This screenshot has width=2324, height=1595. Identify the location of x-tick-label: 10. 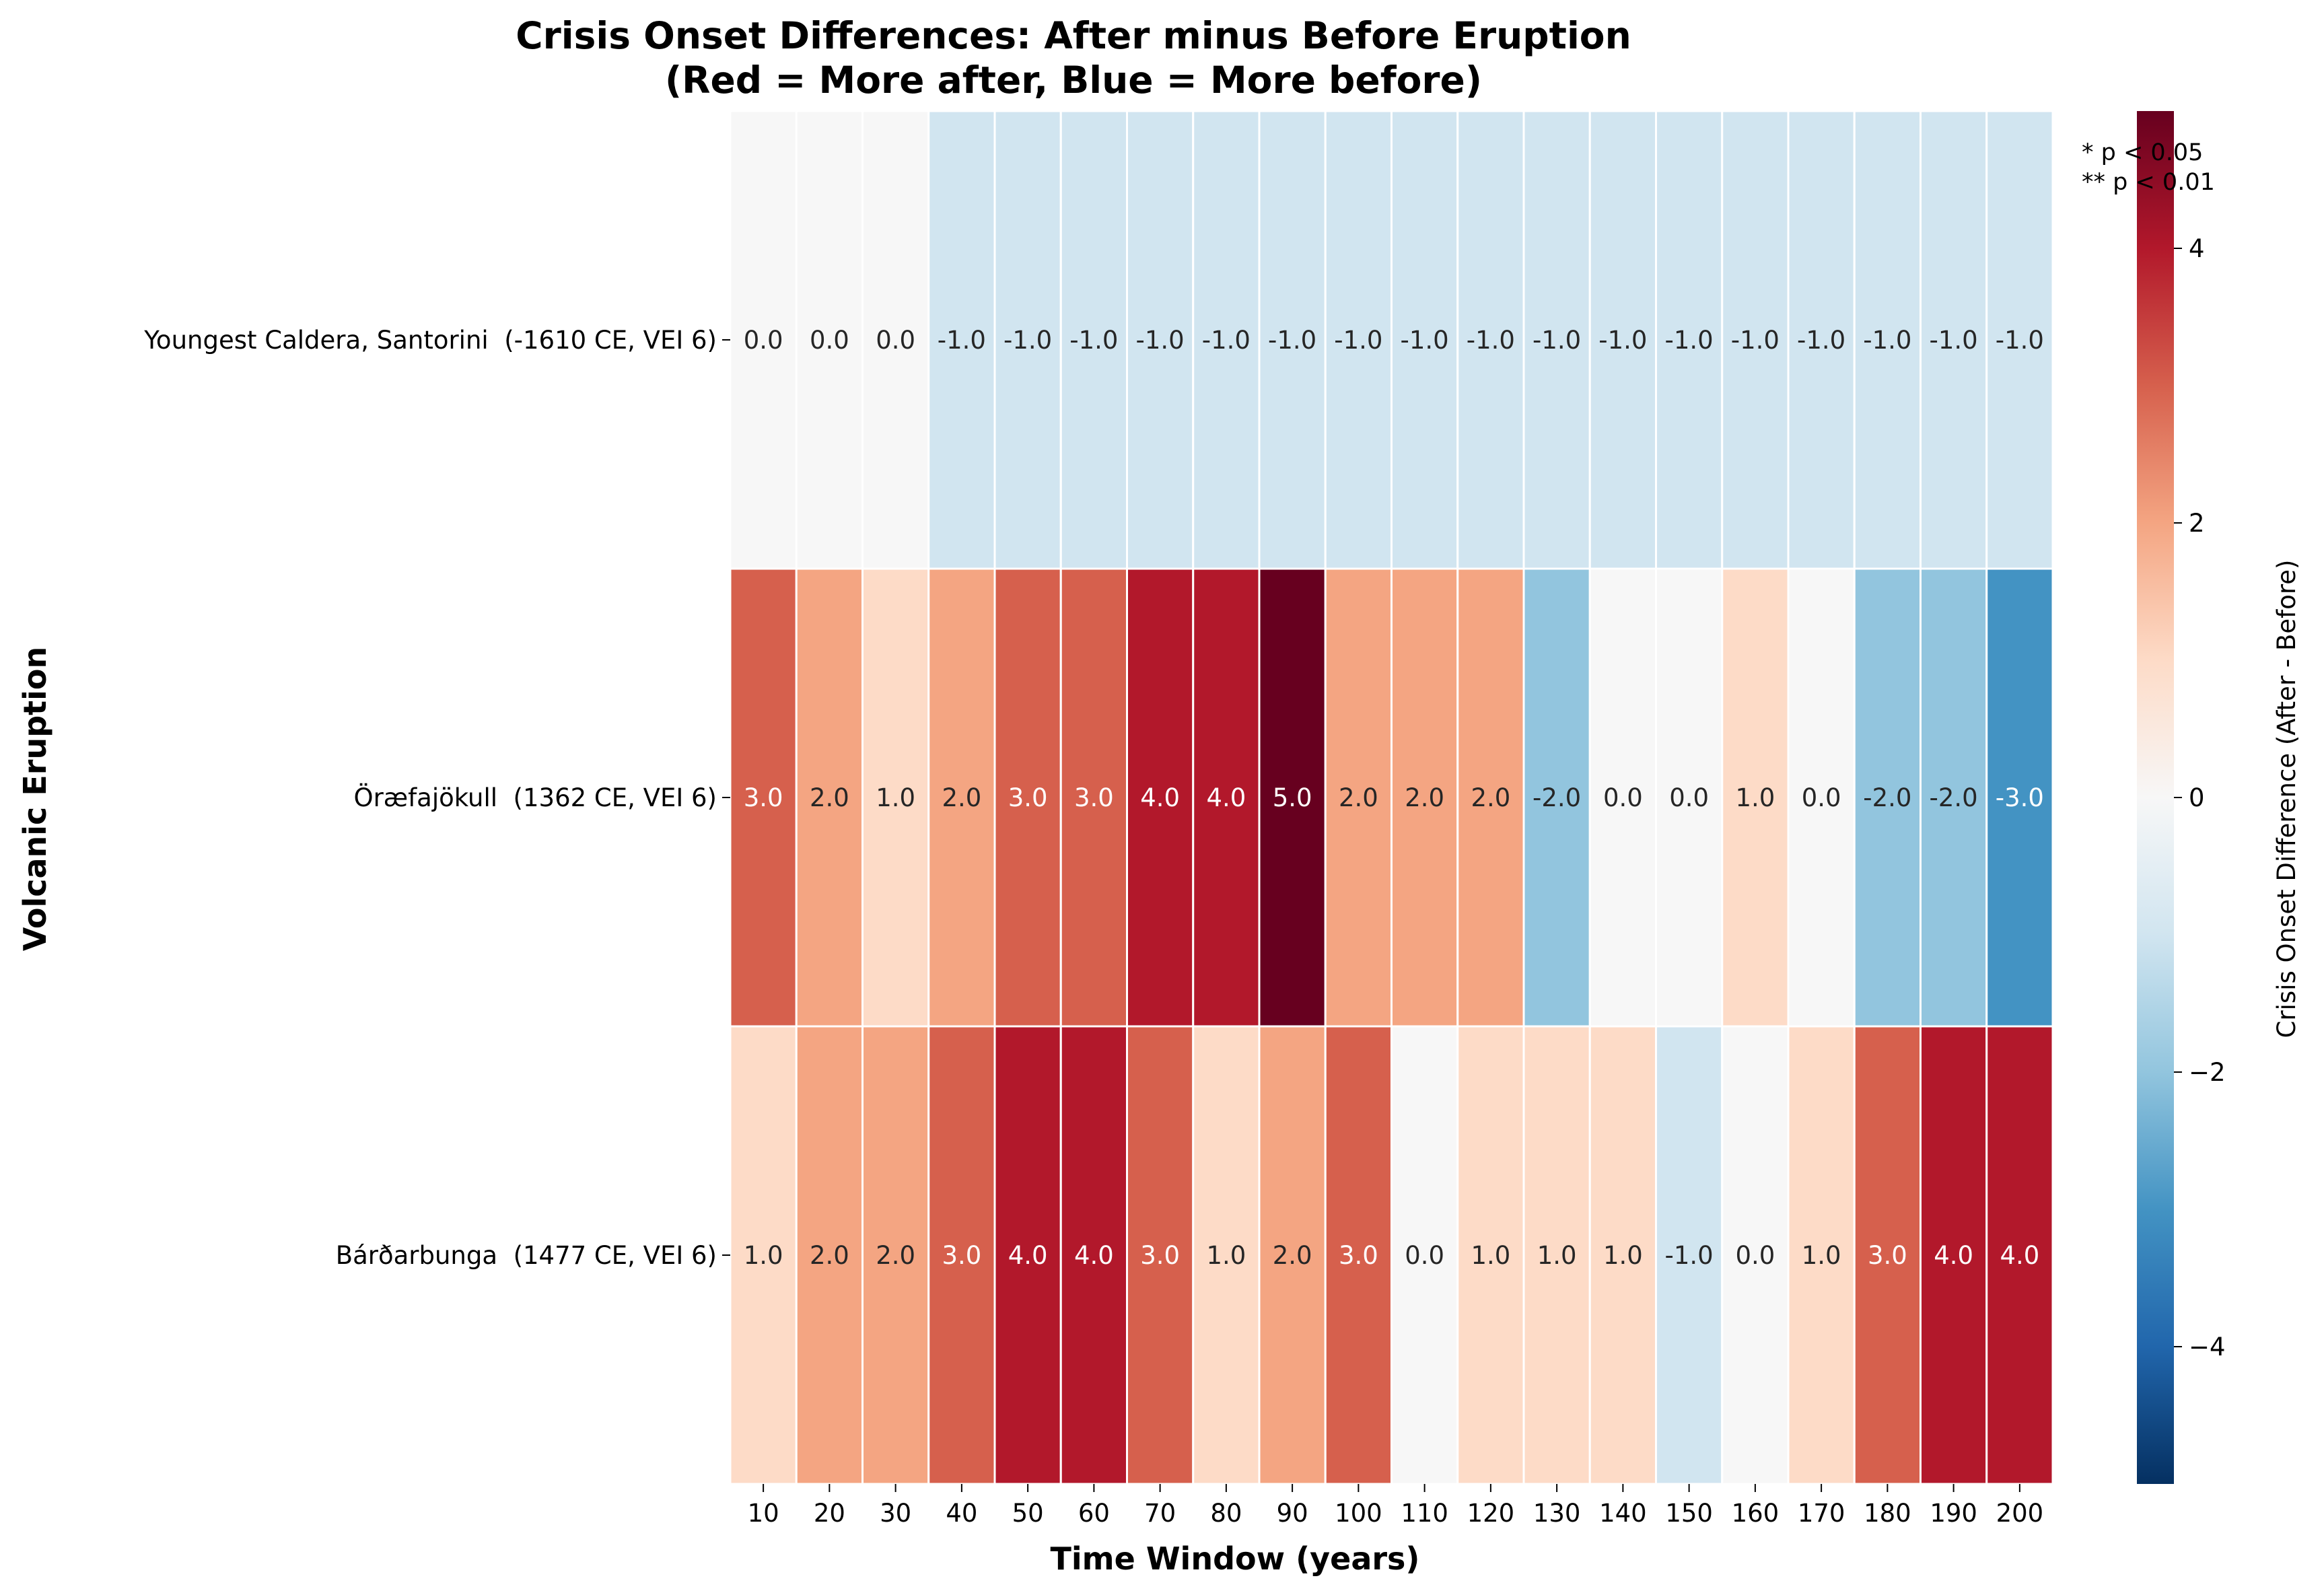
(763, 1513).